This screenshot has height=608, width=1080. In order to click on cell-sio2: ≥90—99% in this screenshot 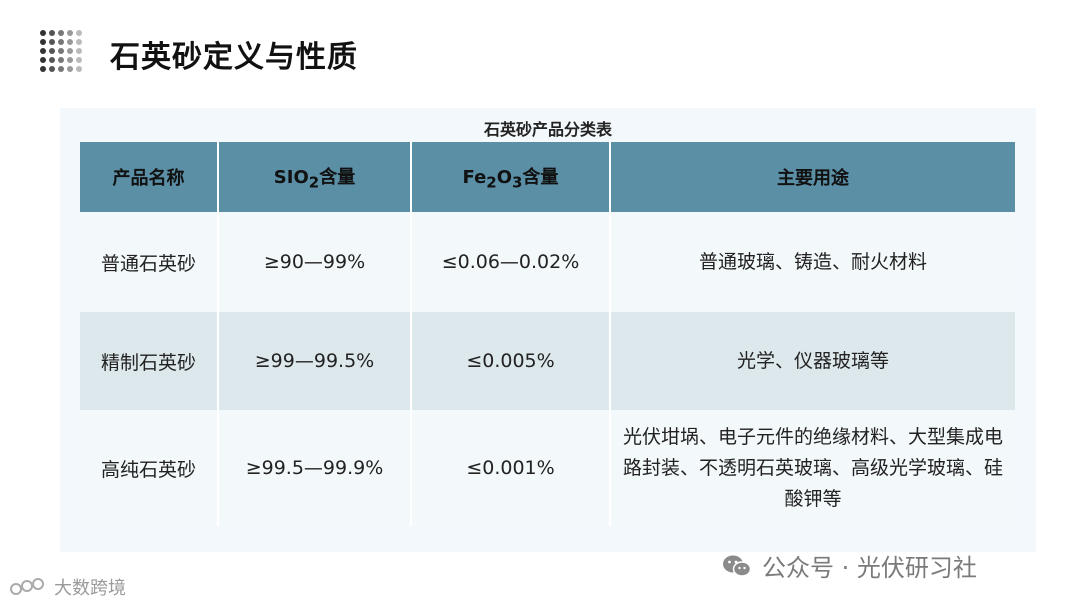, I will do `click(315, 262)`.